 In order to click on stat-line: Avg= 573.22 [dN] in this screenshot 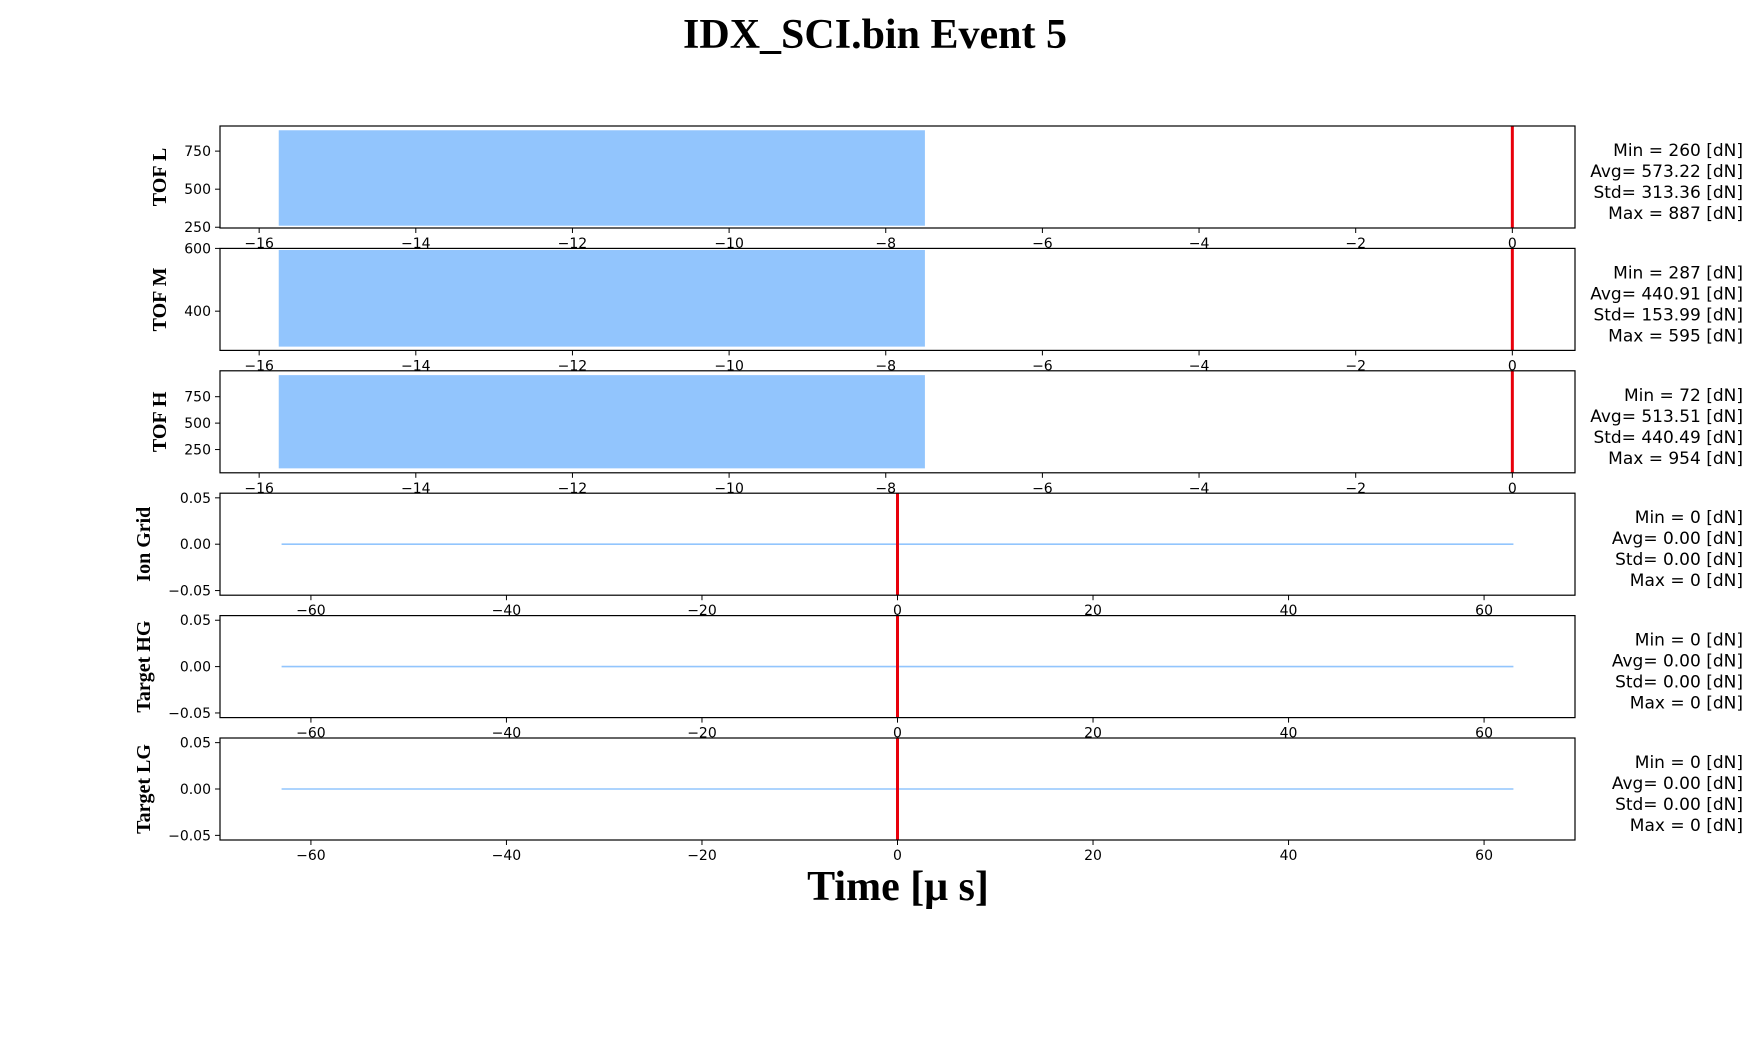, I will do `click(1666, 172)`.